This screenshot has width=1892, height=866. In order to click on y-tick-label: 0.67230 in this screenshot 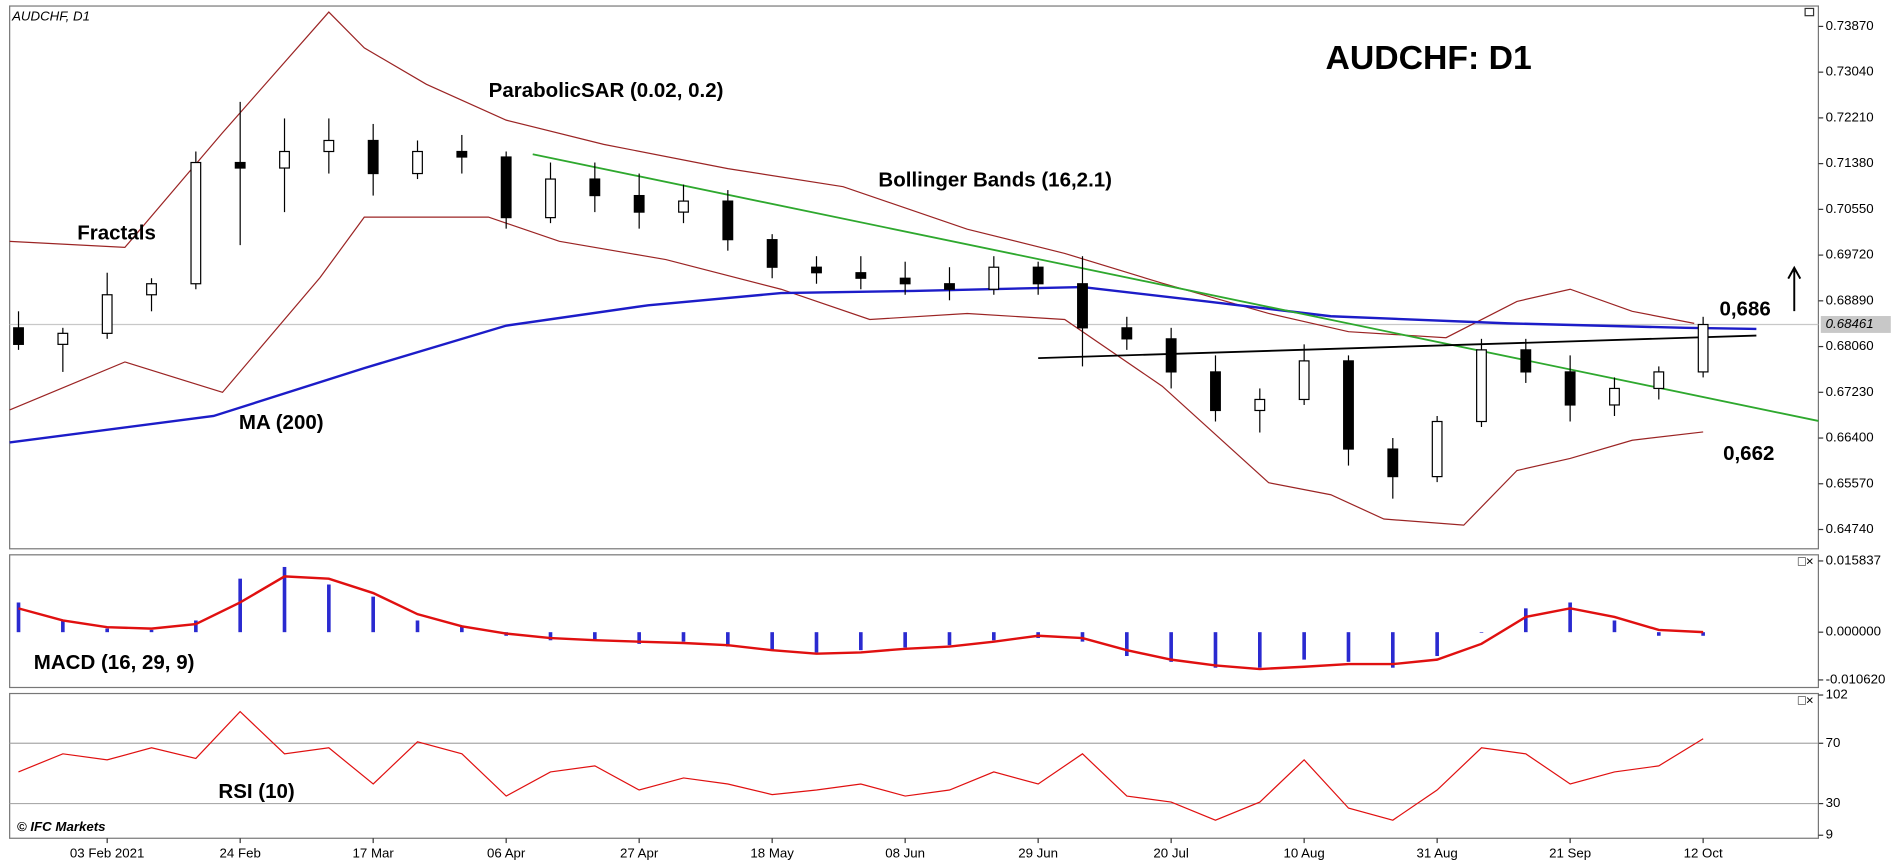, I will do `click(1850, 391)`.